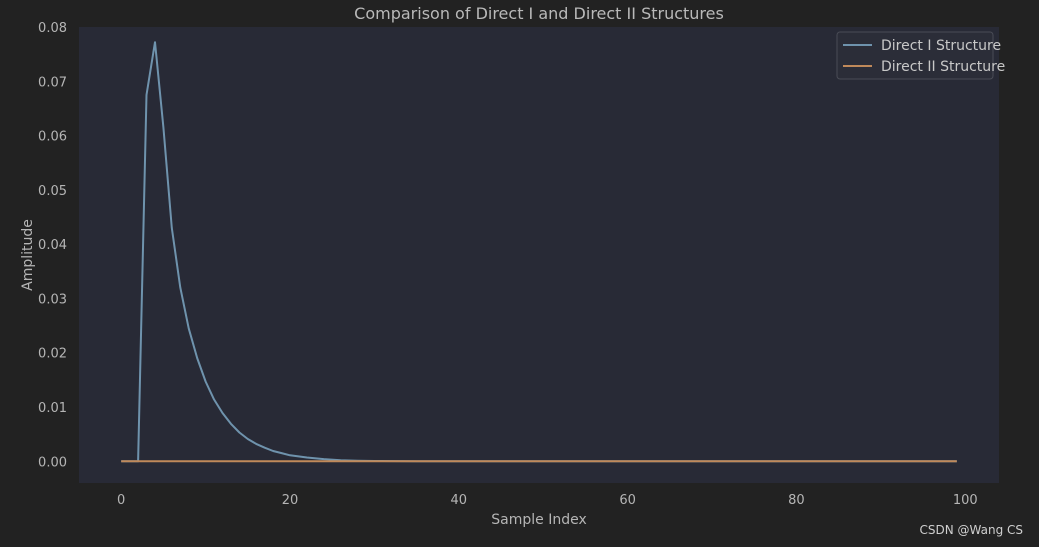 Image resolution: width=1039 pixels, height=547 pixels. I want to click on x-tick-label: 40, so click(459, 500).